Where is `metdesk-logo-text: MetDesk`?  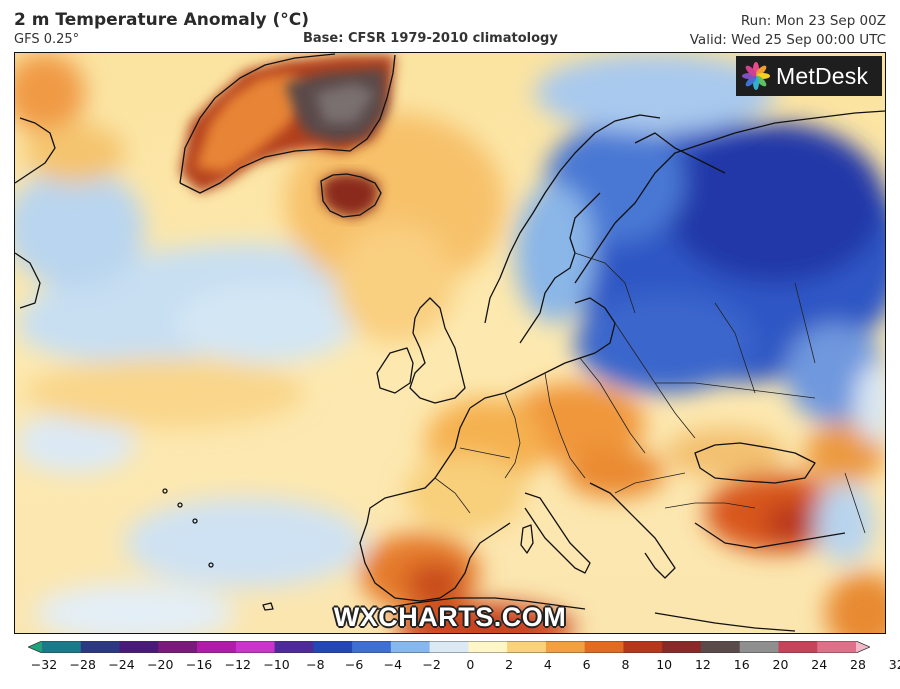 metdesk-logo-text: MetDesk is located at coordinates (822, 75).